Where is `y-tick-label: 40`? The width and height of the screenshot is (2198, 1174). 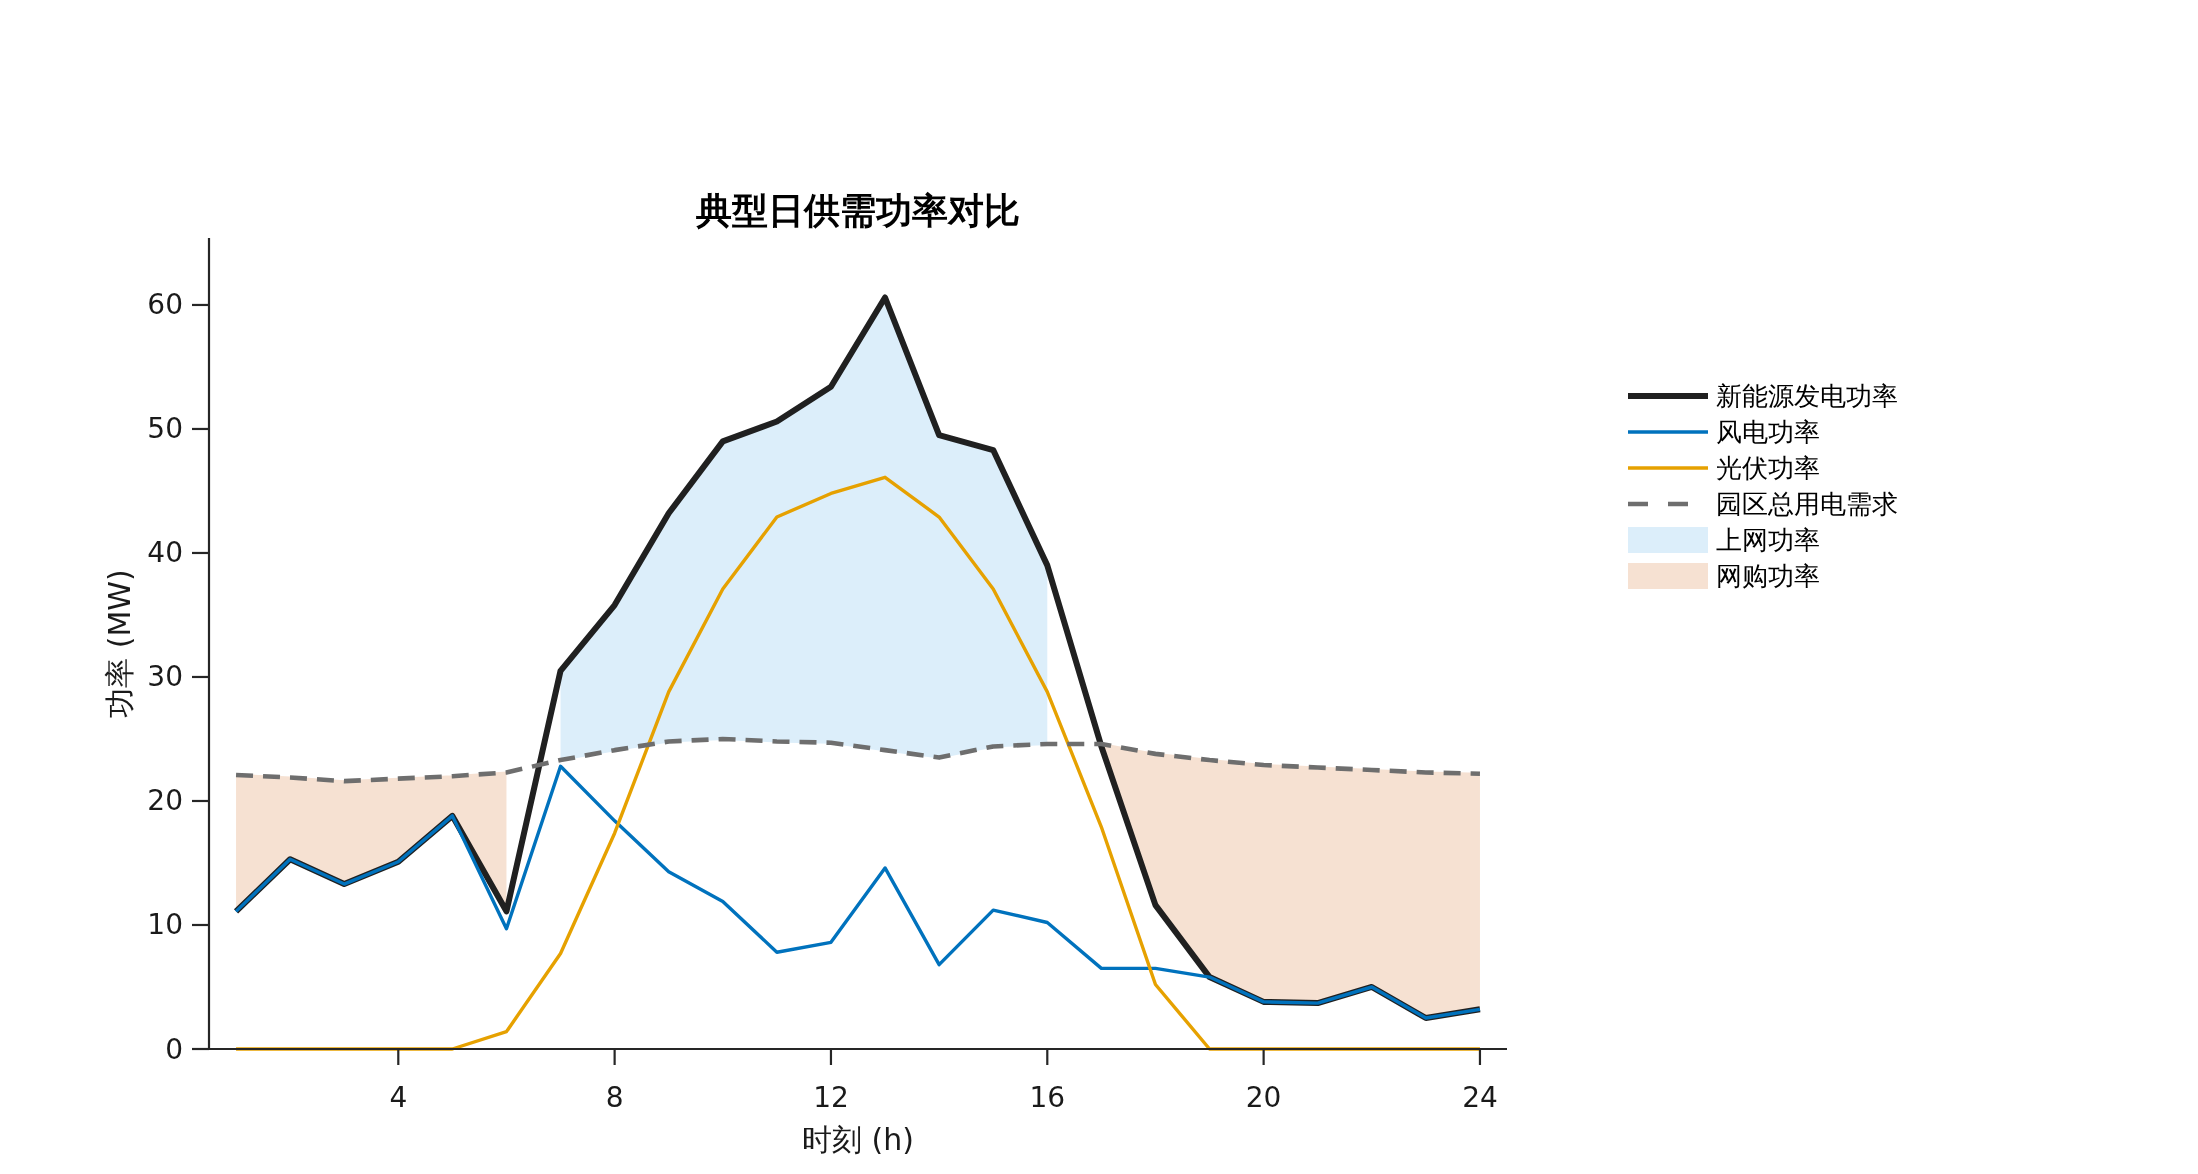
y-tick-label: 40 is located at coordinates (165, 553).